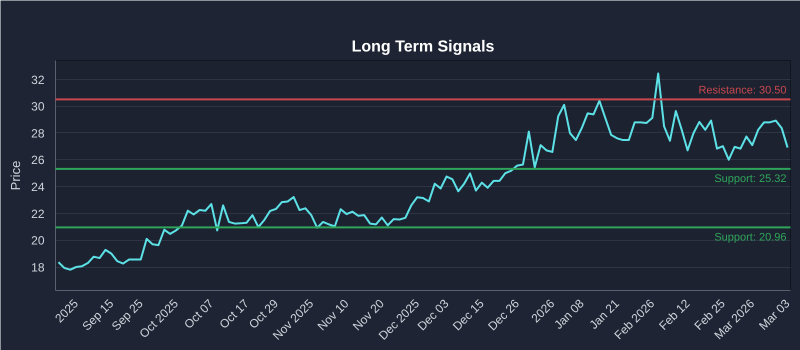 The image size is (800, 350). What do you see at coordinates (38, 213) in the screenshot?
I see `y-tick-label: 22` at bounding box center [38, 213].